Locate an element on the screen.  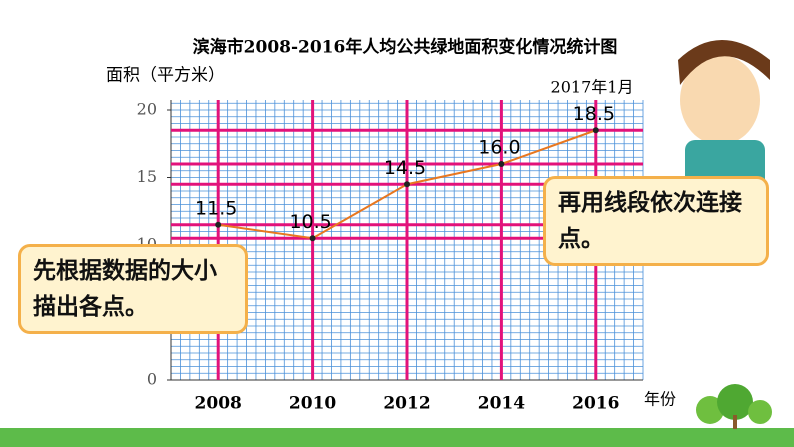
y-tick-label: 15 is located at coordinates (147, 176).